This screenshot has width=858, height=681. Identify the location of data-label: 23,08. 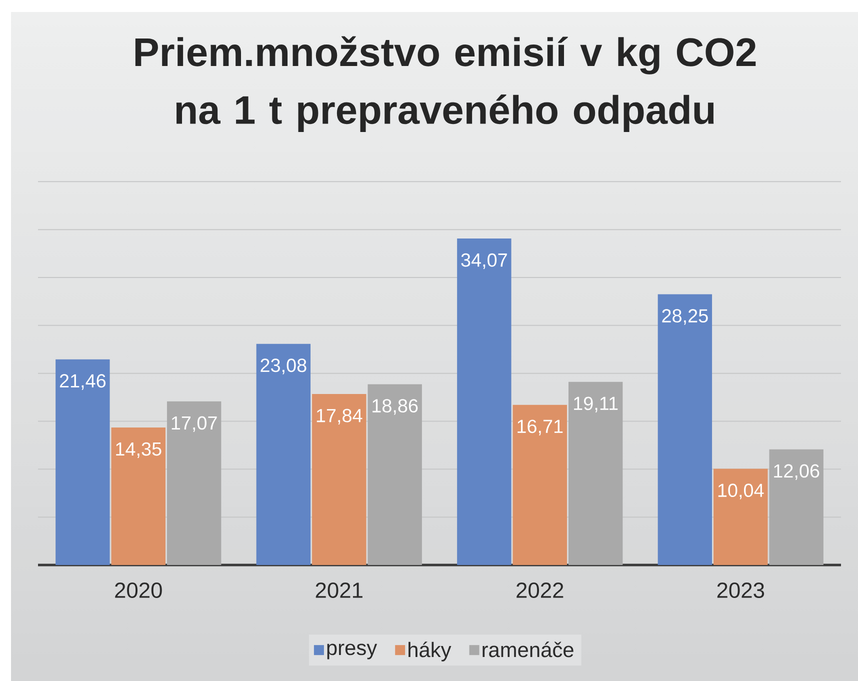
(283, 366).